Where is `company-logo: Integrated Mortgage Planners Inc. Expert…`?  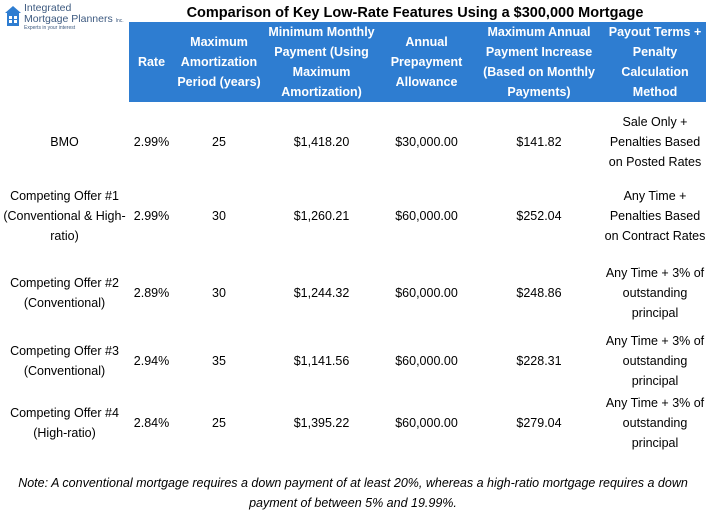
company-logo: Integrated Mortgage Planners Inc. Expert… is located at coordinates (64, 18).